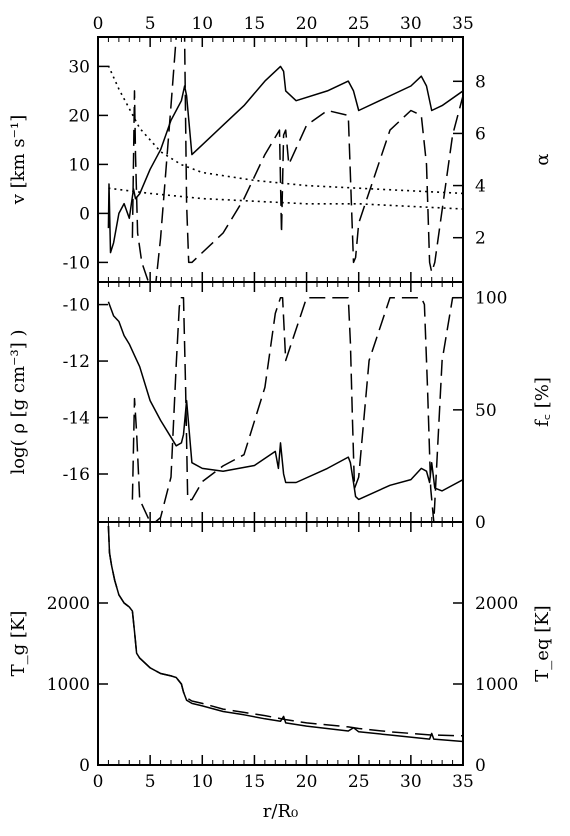  Describe the element at coordinates (542, 402) in the screenshot. I see `y2-axis-label: f꜀ [%]` at that location.